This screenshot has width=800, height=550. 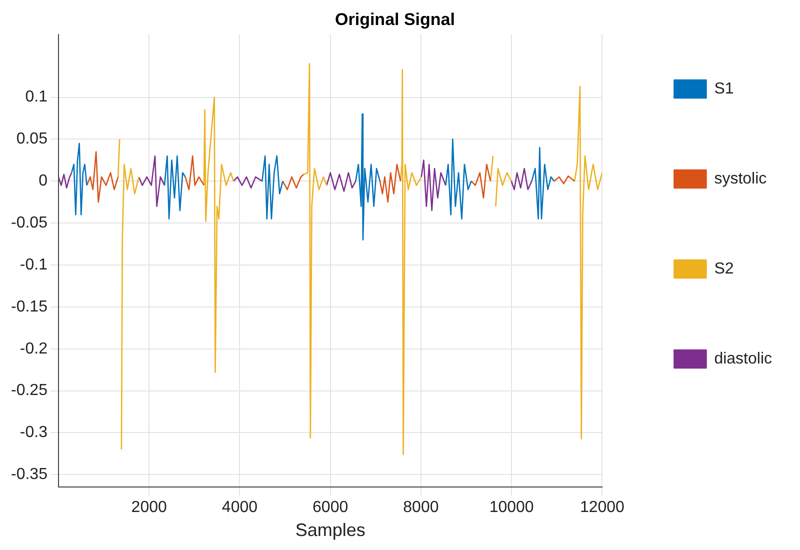 What do you see at coordinates (36, 97) in the screenshot?
I see `y-tick-label: 0.1` at bounding box center [36, 97].